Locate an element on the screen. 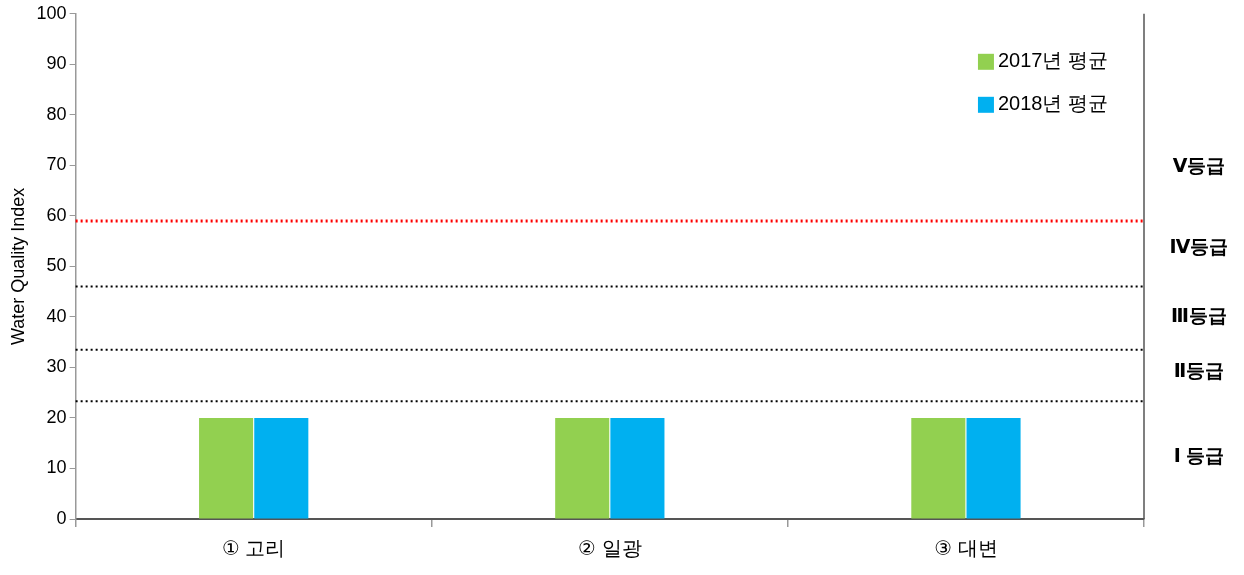 The image size is (1244, 575). text: Ⅱ등급 is located at coordinates (1199, 371).